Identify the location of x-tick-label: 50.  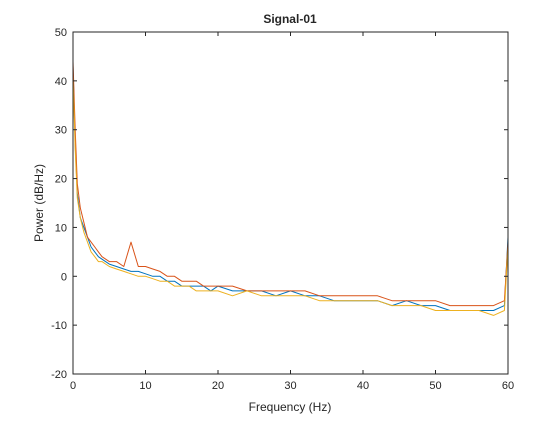
(435, 386).